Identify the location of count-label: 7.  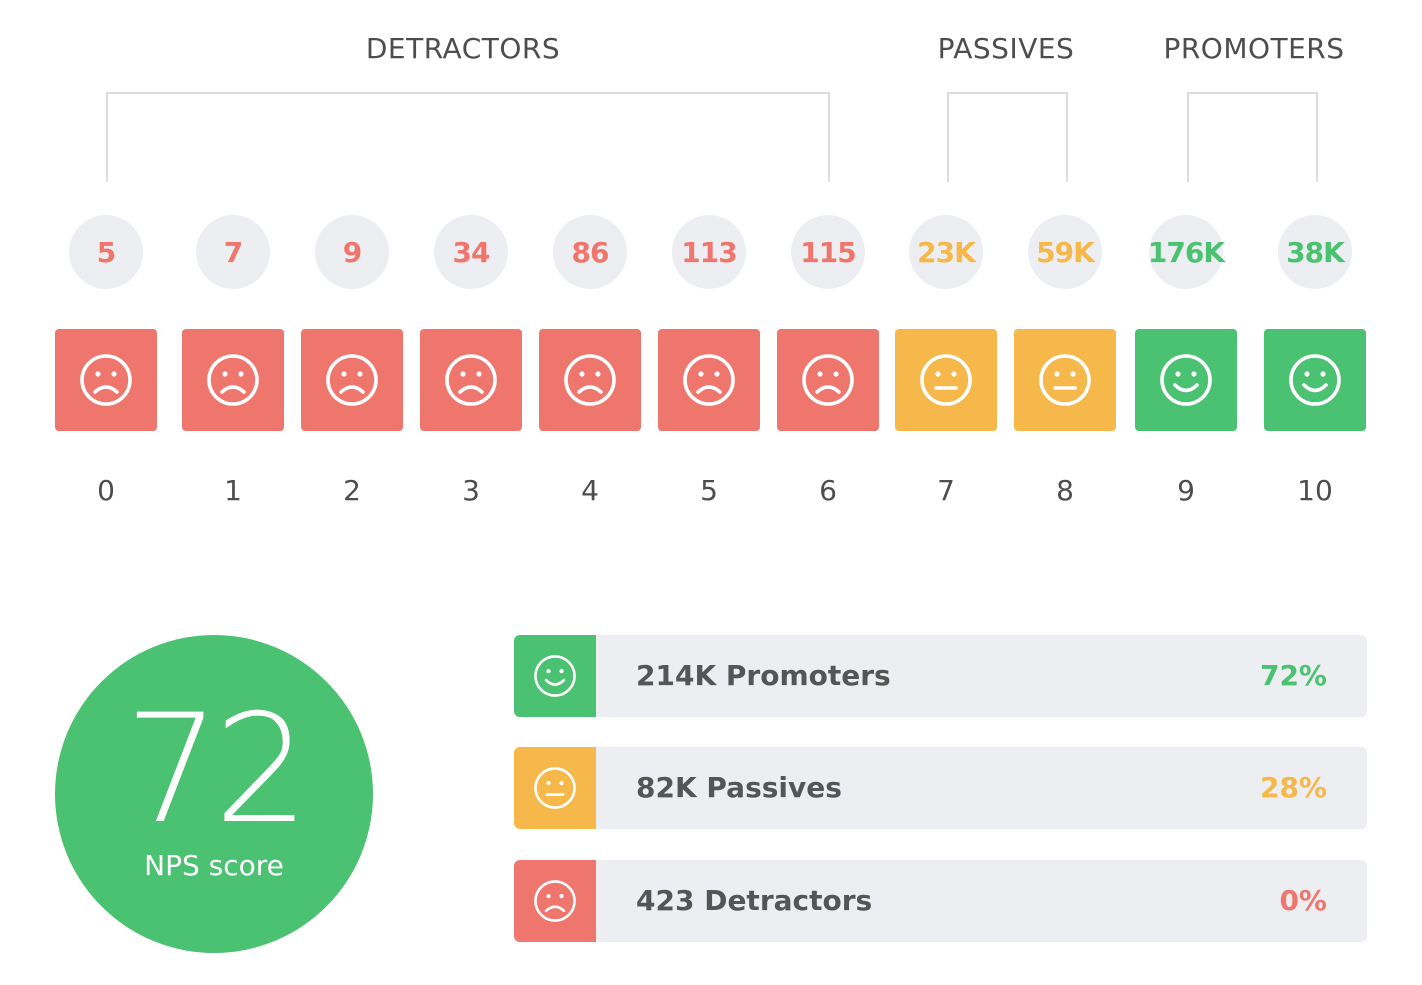
(233, 252).